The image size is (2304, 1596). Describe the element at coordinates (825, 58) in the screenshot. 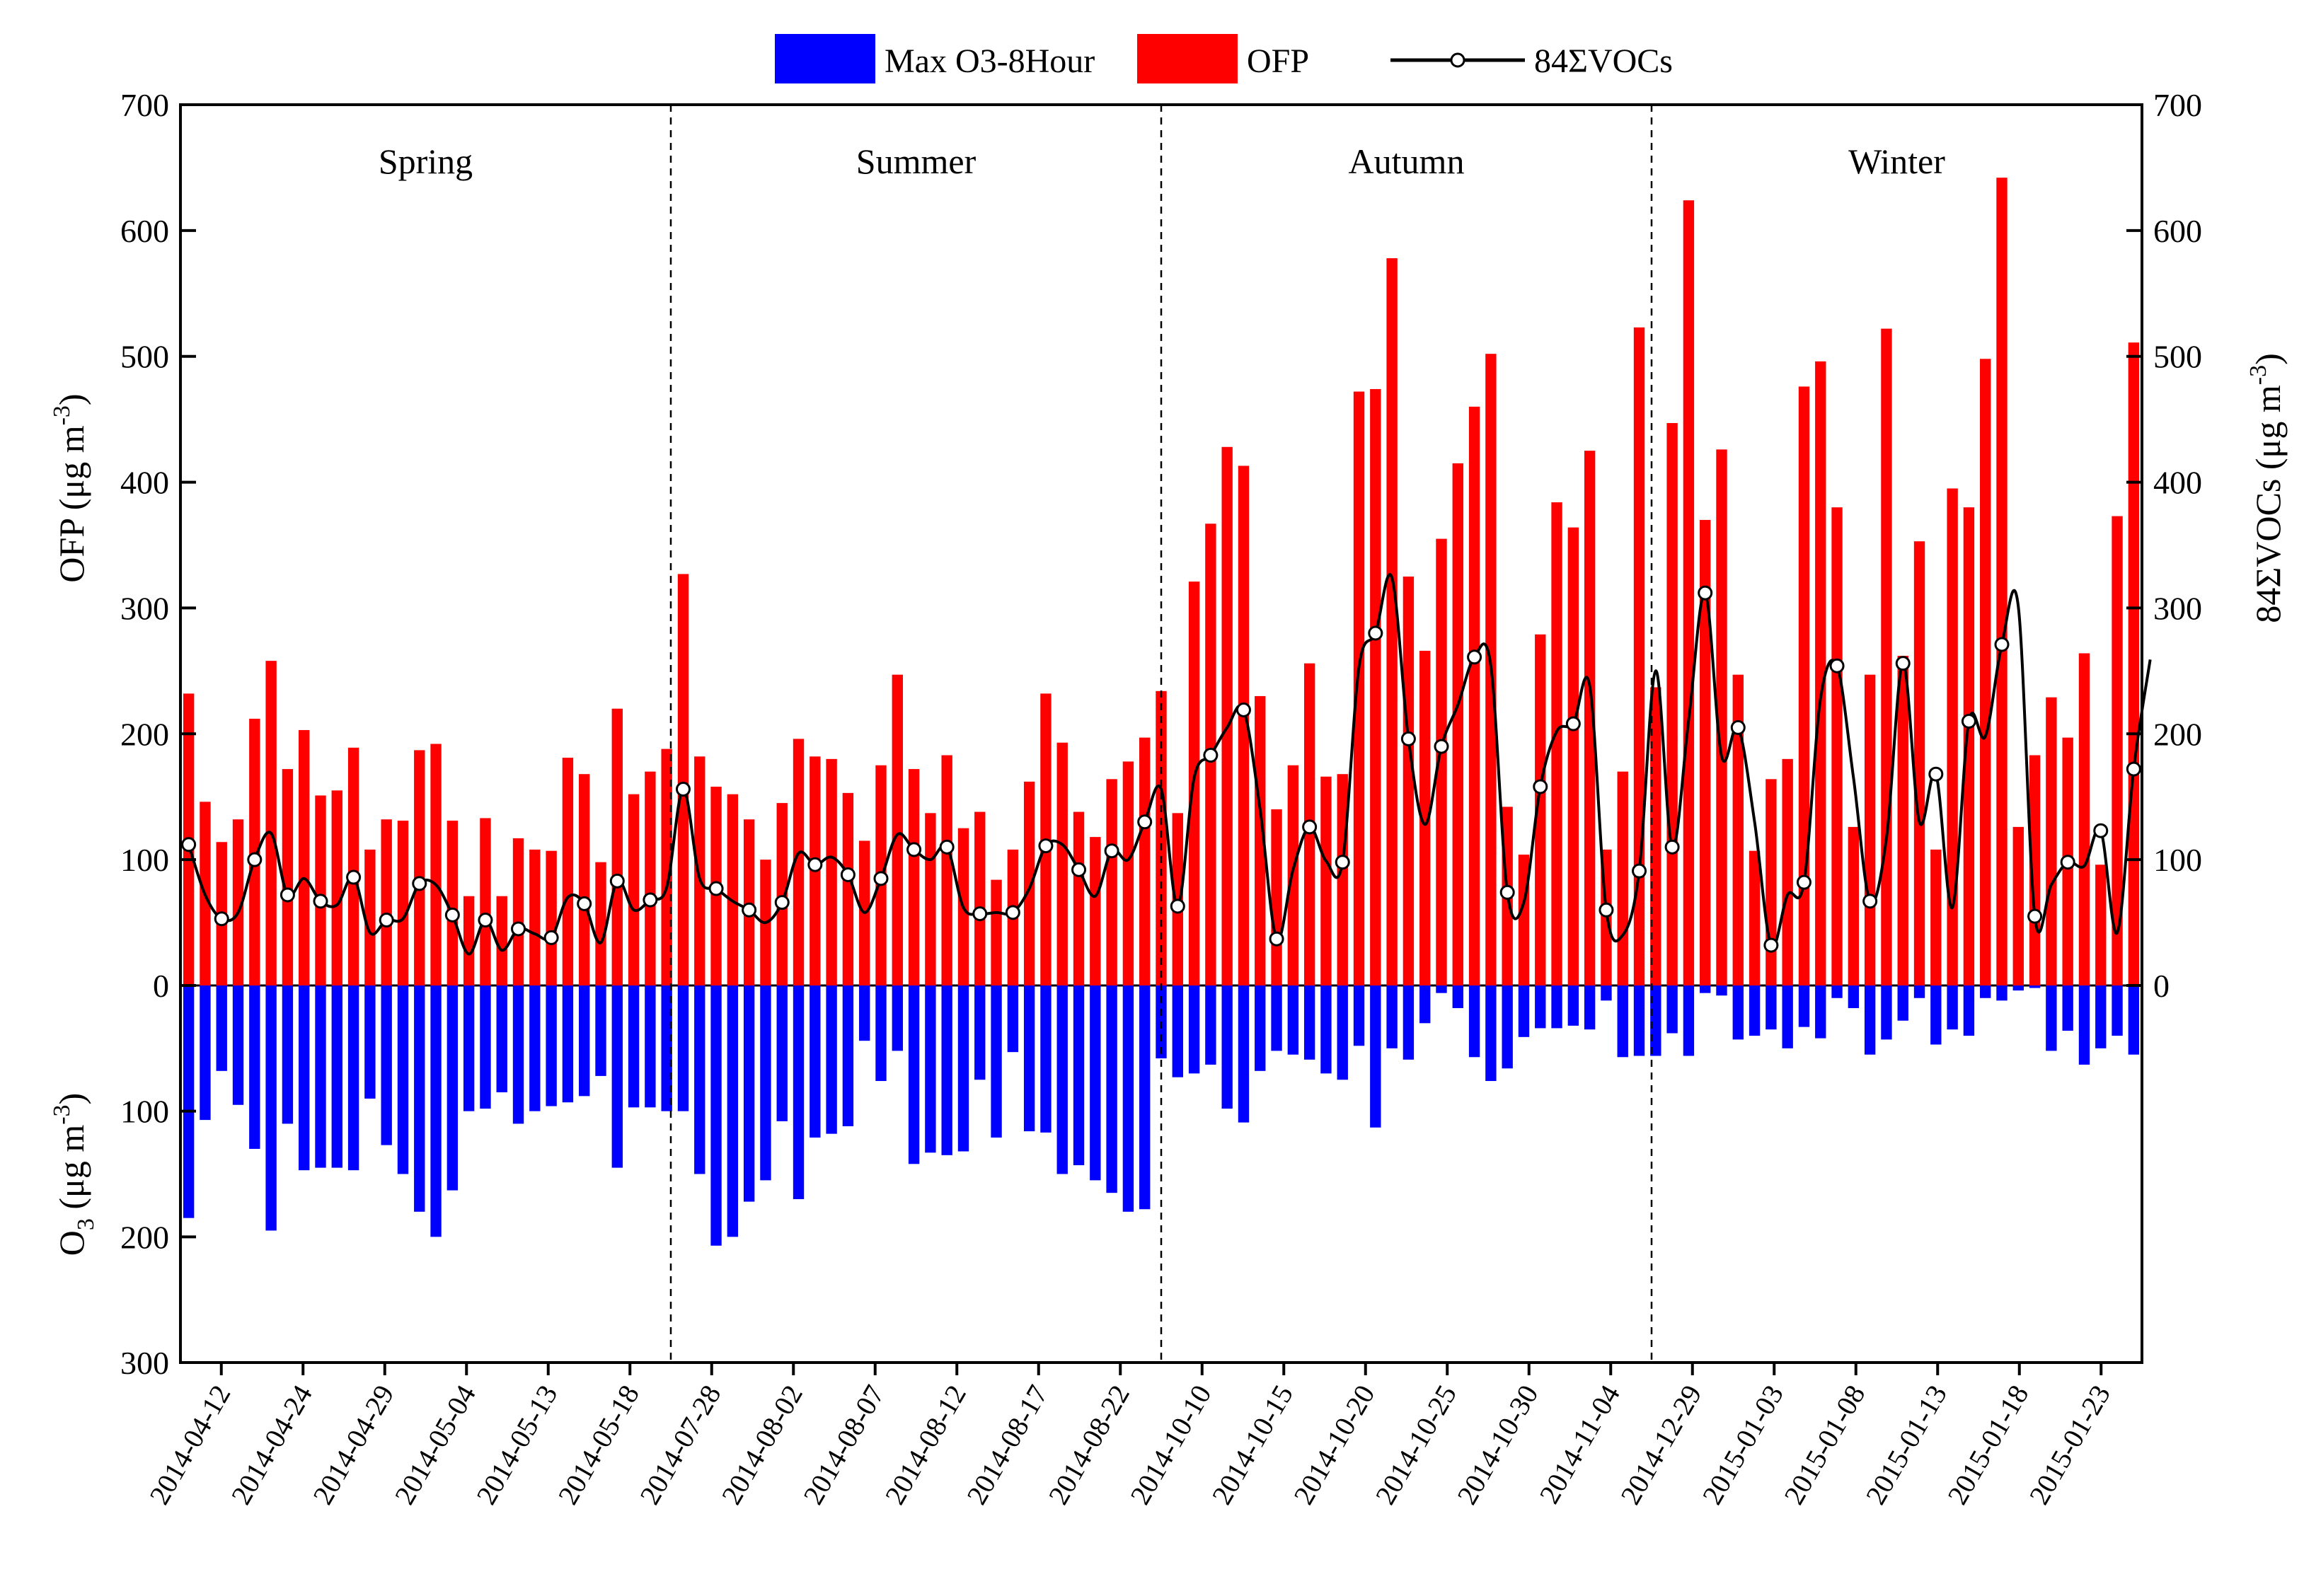

I see `legend-swatch-o3` at that location.